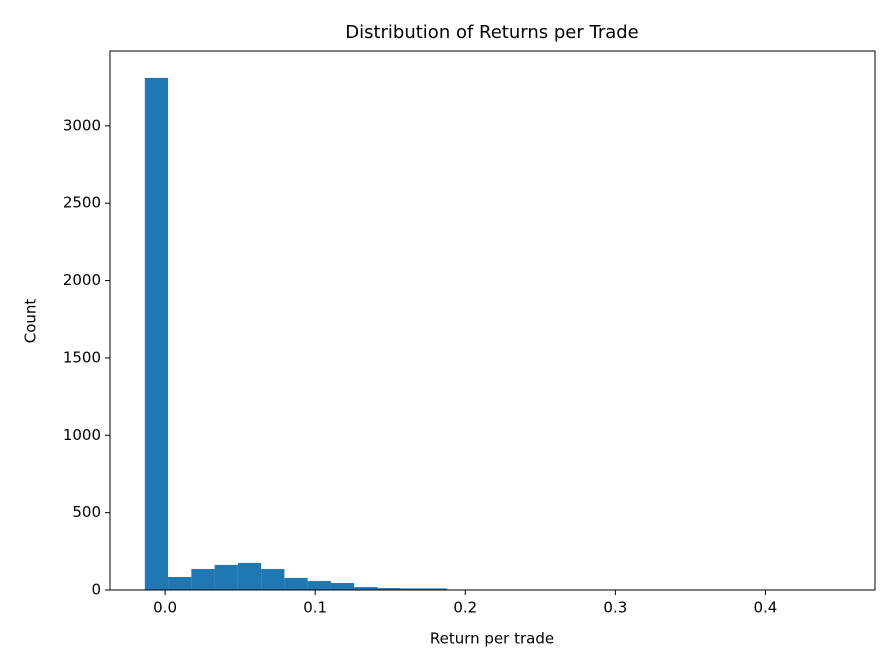  I want to click on x-axis-label: Return per trade, so click(492, 639).